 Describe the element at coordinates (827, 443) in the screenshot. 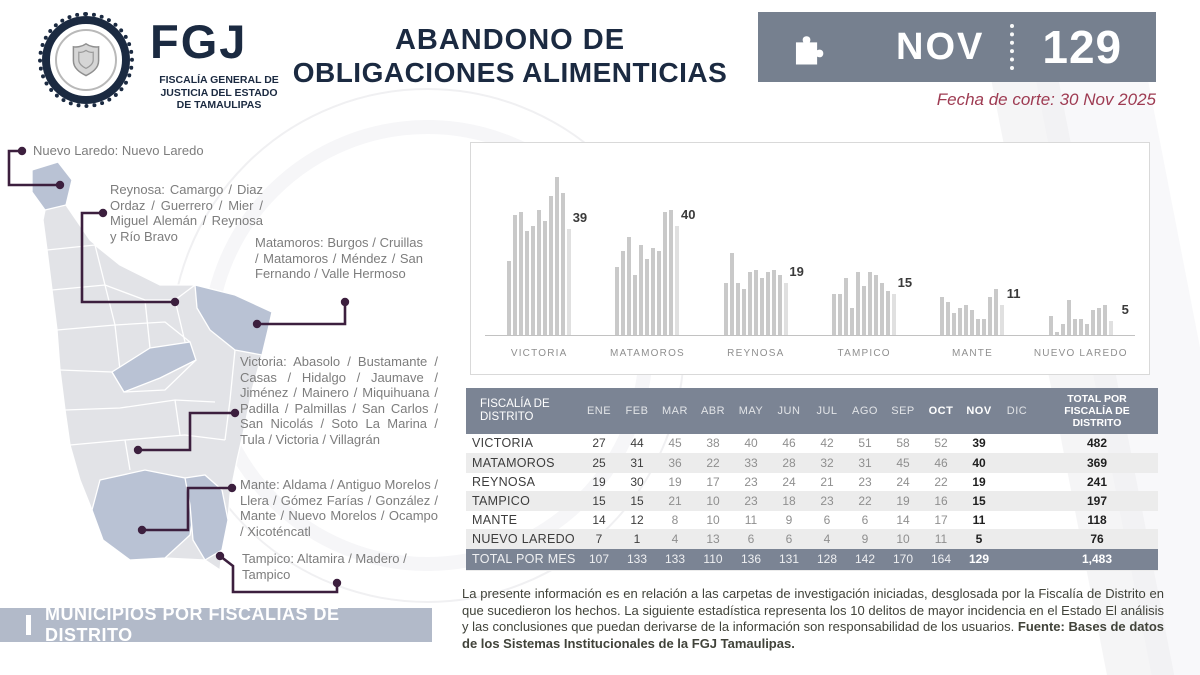

I see `month-cell-jul: 42` at that location.